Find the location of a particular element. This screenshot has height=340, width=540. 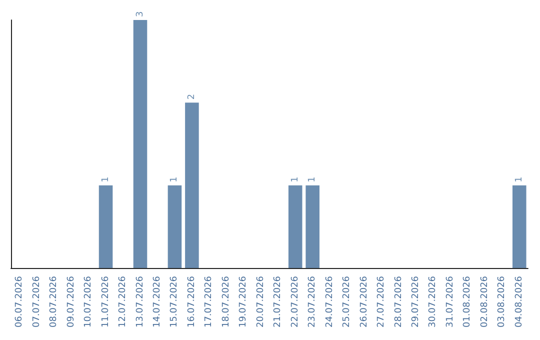

x-tick-label: 30.07.2026 is located at coordinates (433, 302).